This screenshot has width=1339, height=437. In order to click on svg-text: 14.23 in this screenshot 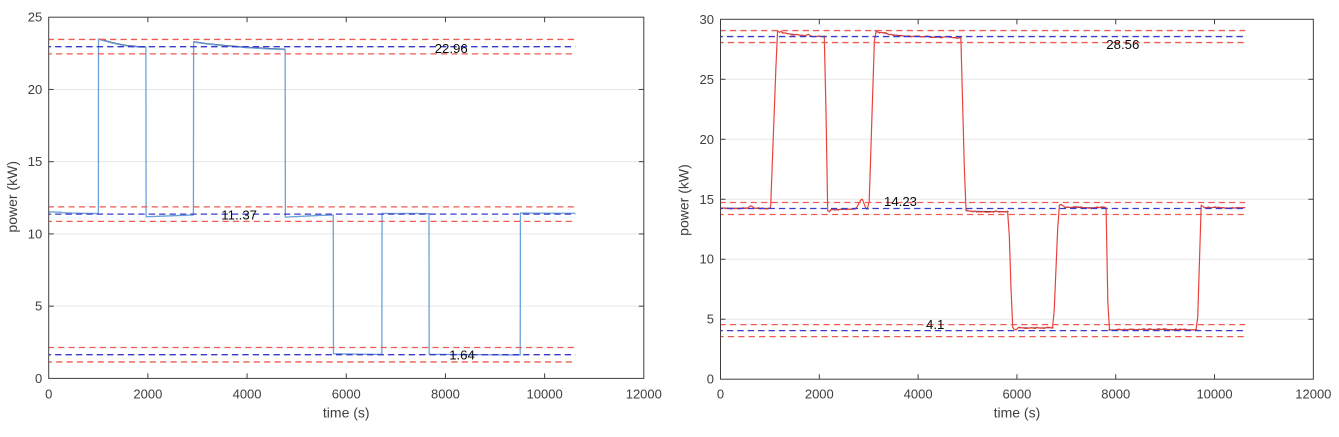, I will do `click(900, 201)`.